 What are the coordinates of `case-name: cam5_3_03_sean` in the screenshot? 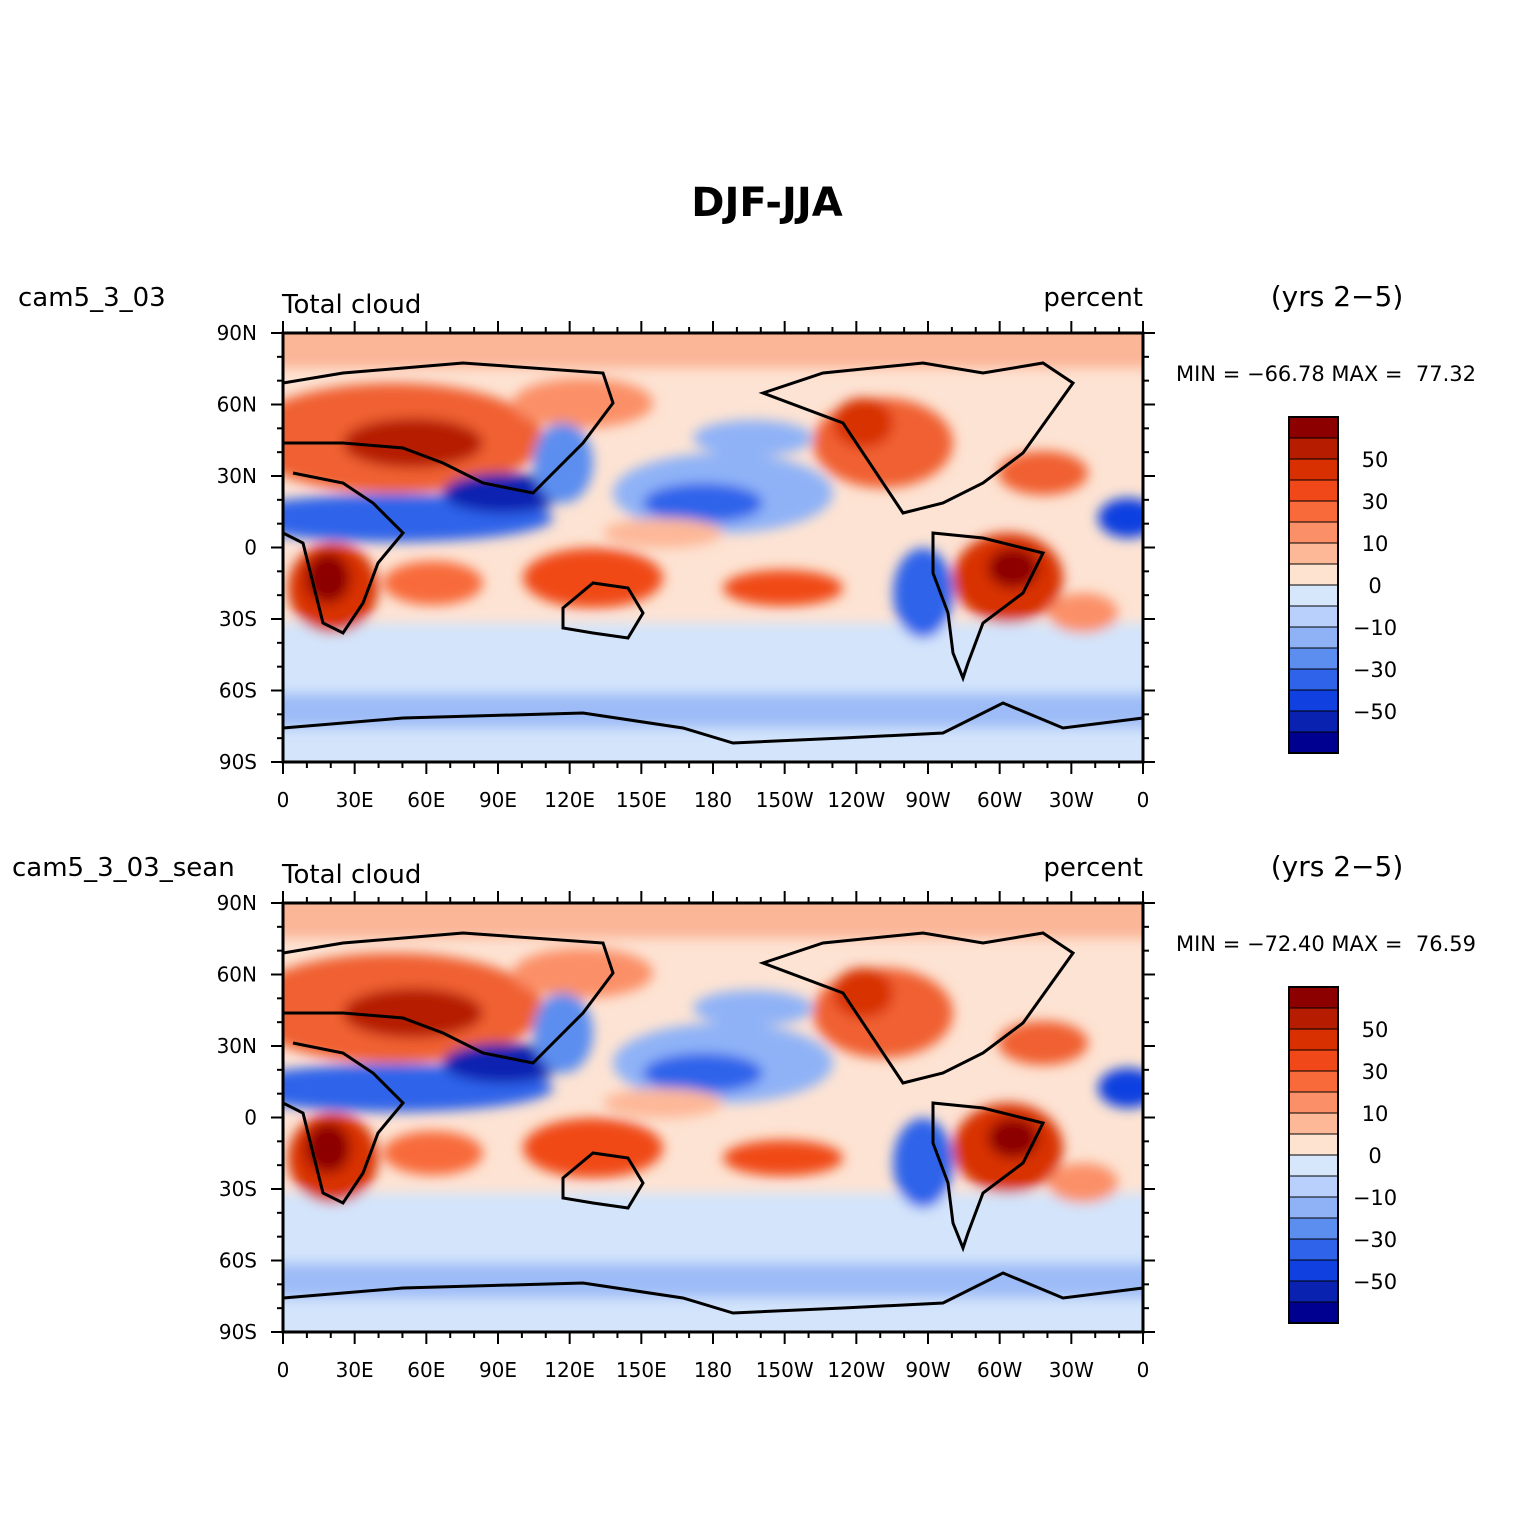 It's located at (123, 868).